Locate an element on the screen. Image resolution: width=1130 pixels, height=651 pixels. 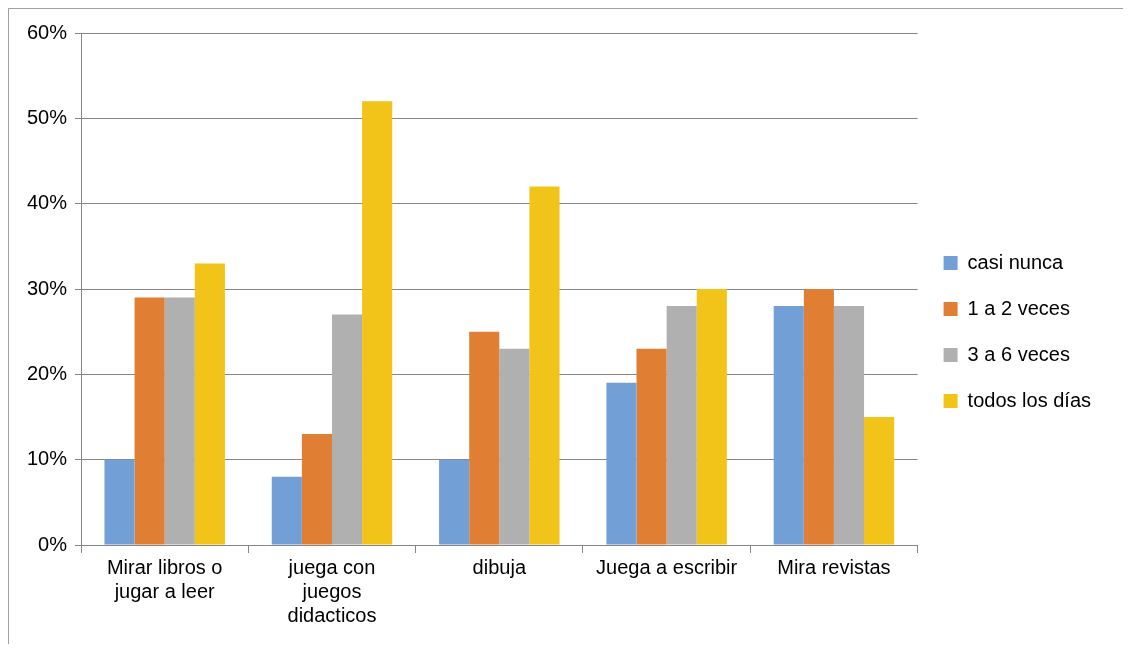
legend-label: 3 a 6 veces is located at coordinates (1018, 353).